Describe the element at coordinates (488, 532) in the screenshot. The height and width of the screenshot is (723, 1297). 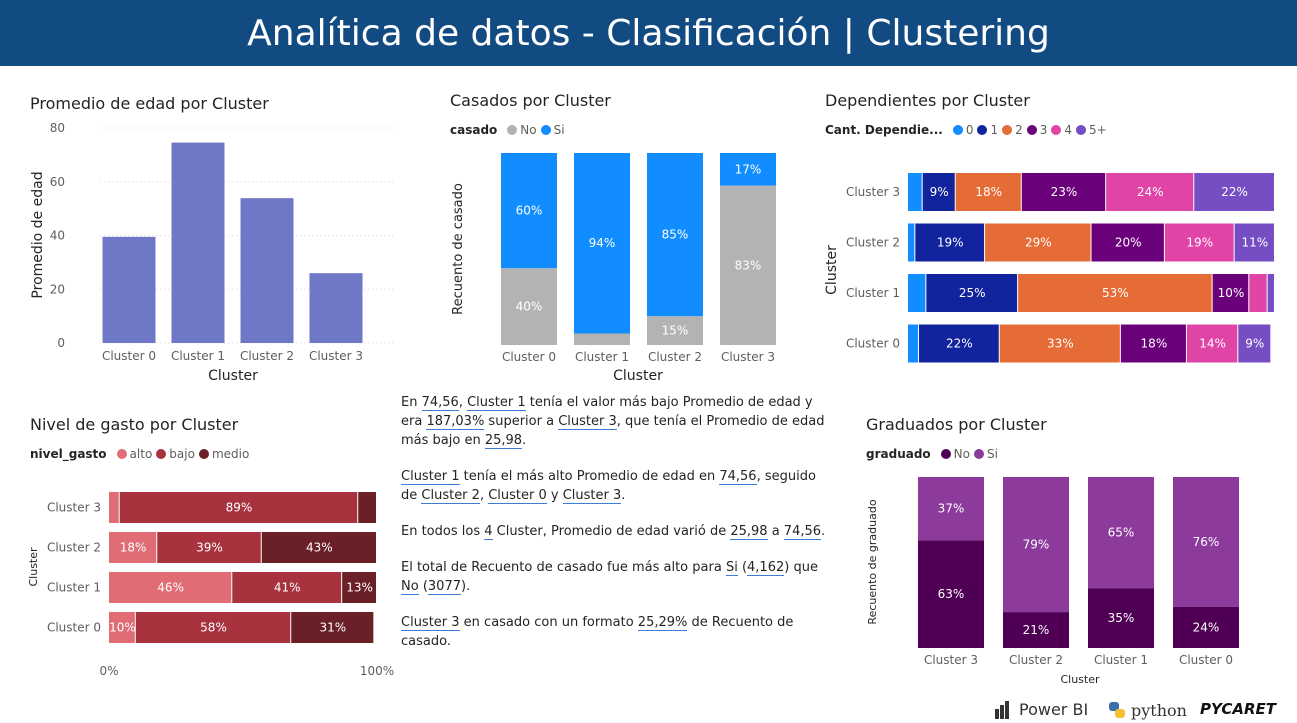
I see `narrative-value: 4` at that location.